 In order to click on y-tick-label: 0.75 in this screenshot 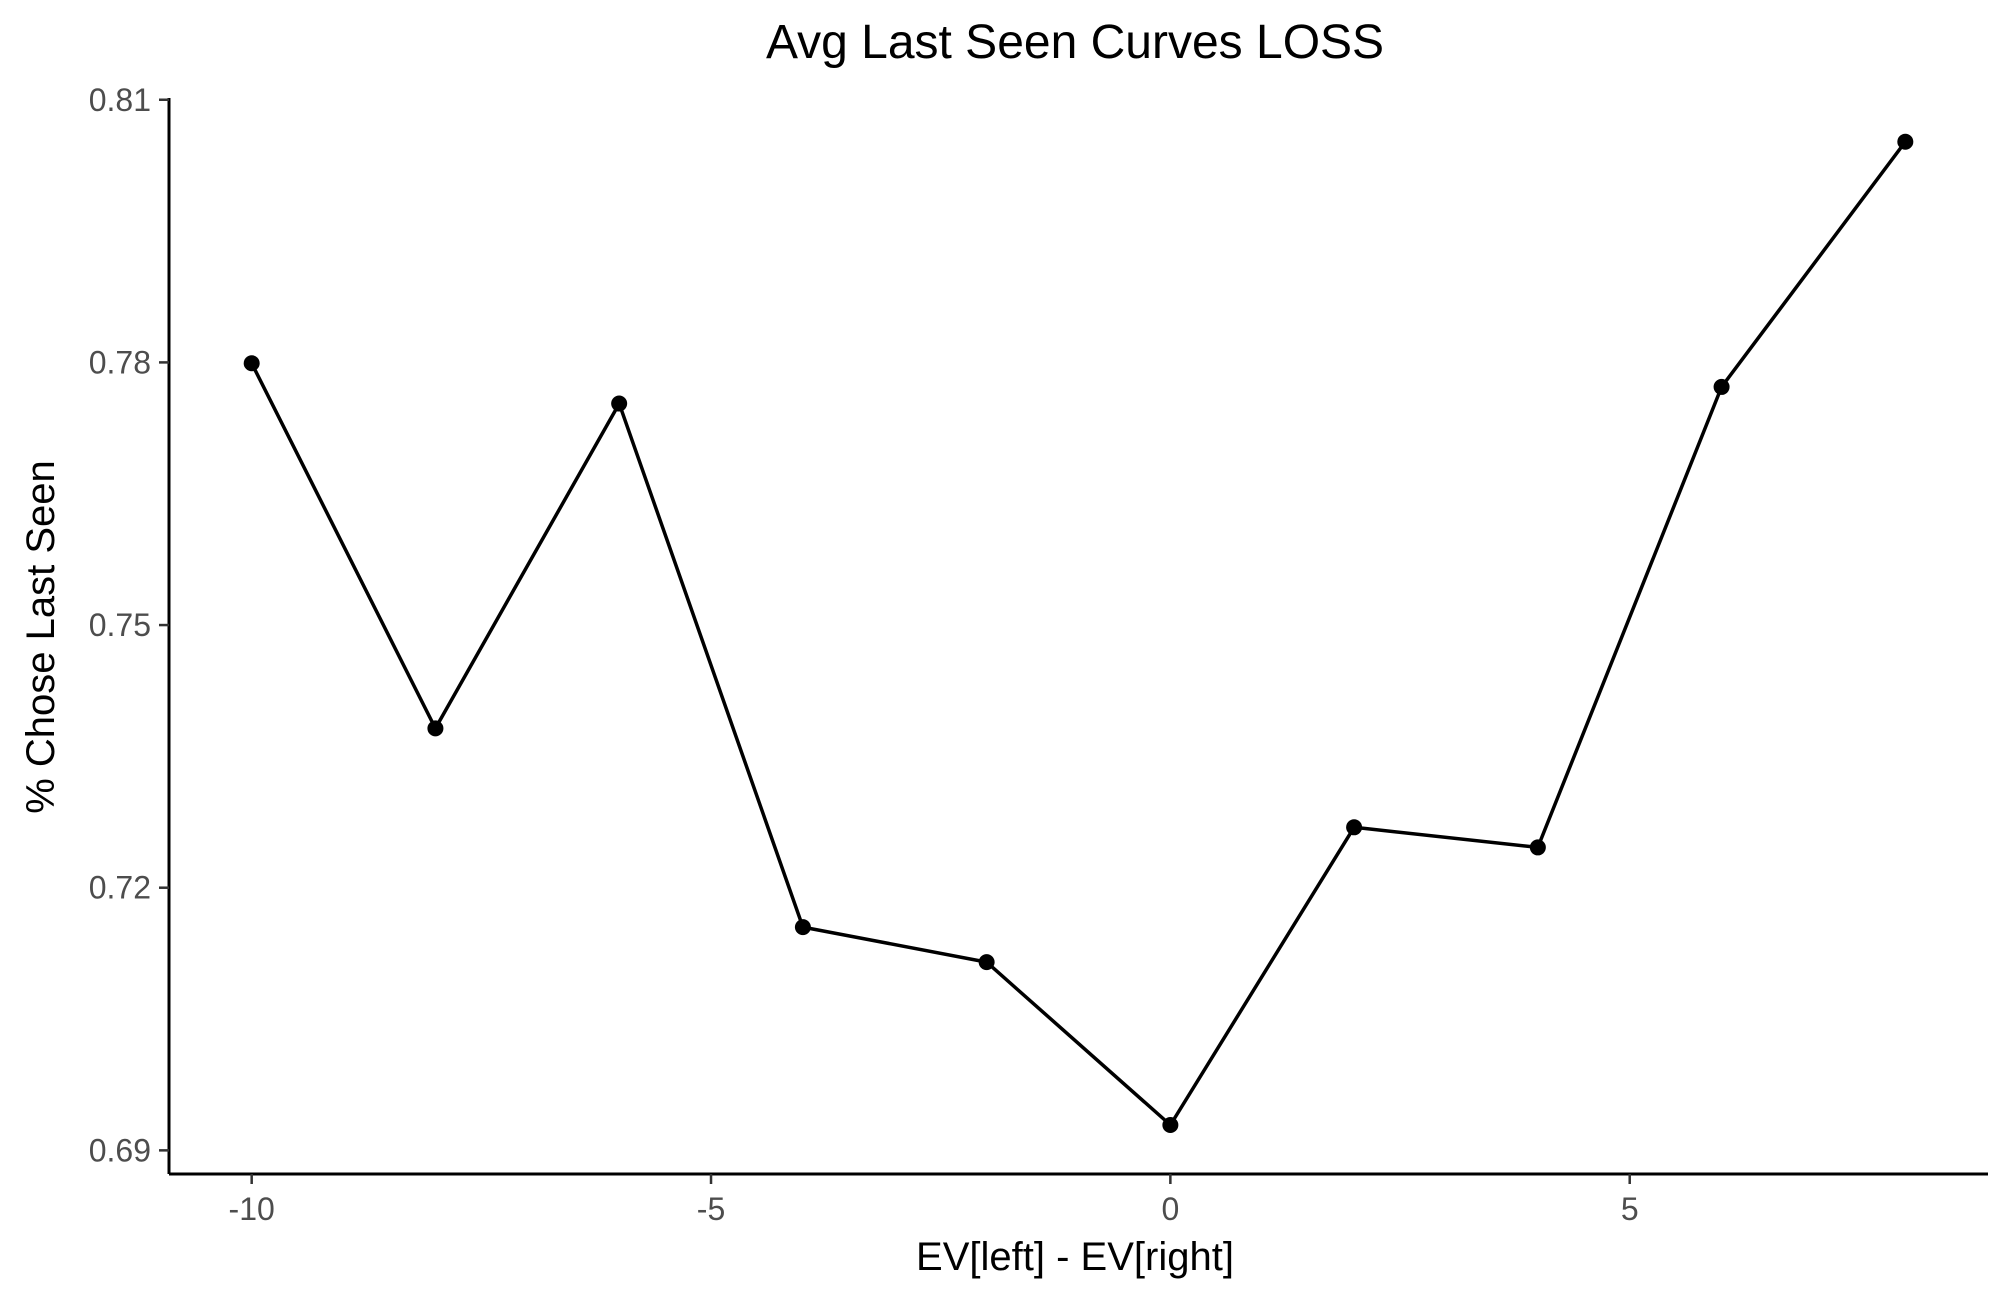, I will do `click(120, 625)`.